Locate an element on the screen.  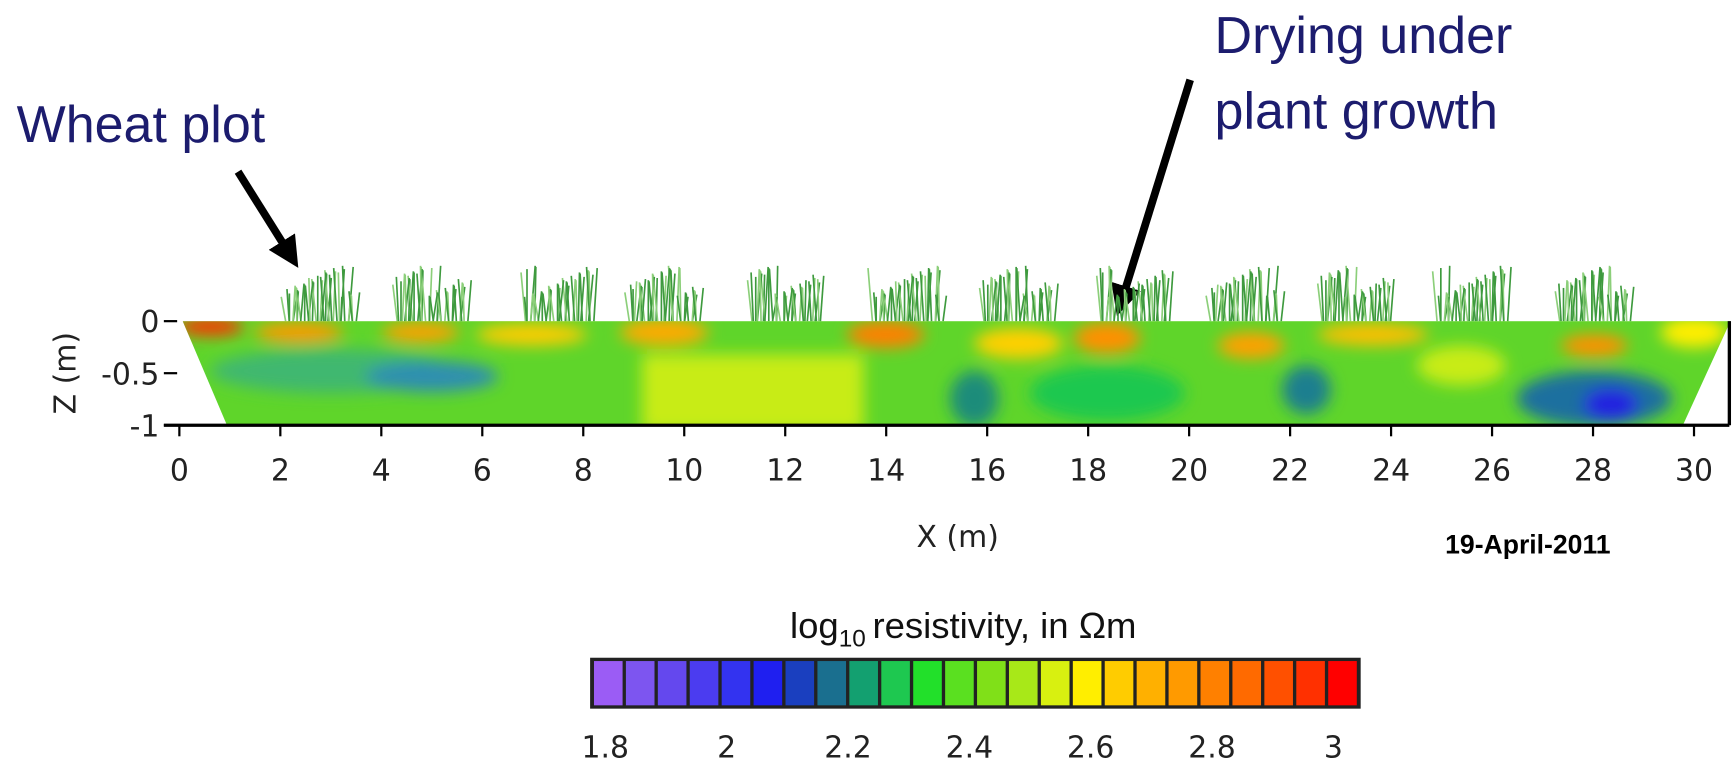
colorbar-tick-label: 2 is located at coordinates (726, 746).